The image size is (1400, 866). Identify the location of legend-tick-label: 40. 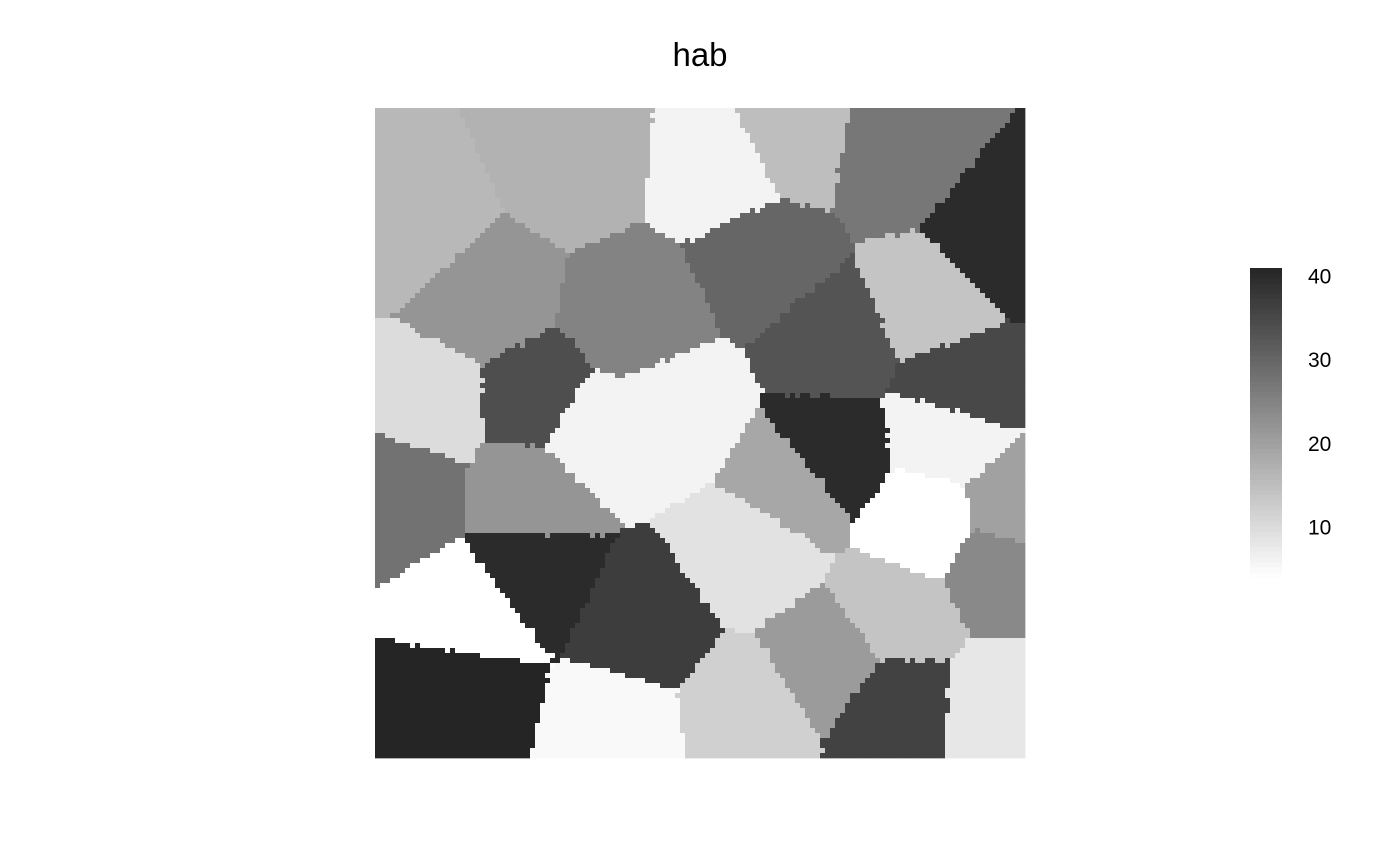
(1319, 276).